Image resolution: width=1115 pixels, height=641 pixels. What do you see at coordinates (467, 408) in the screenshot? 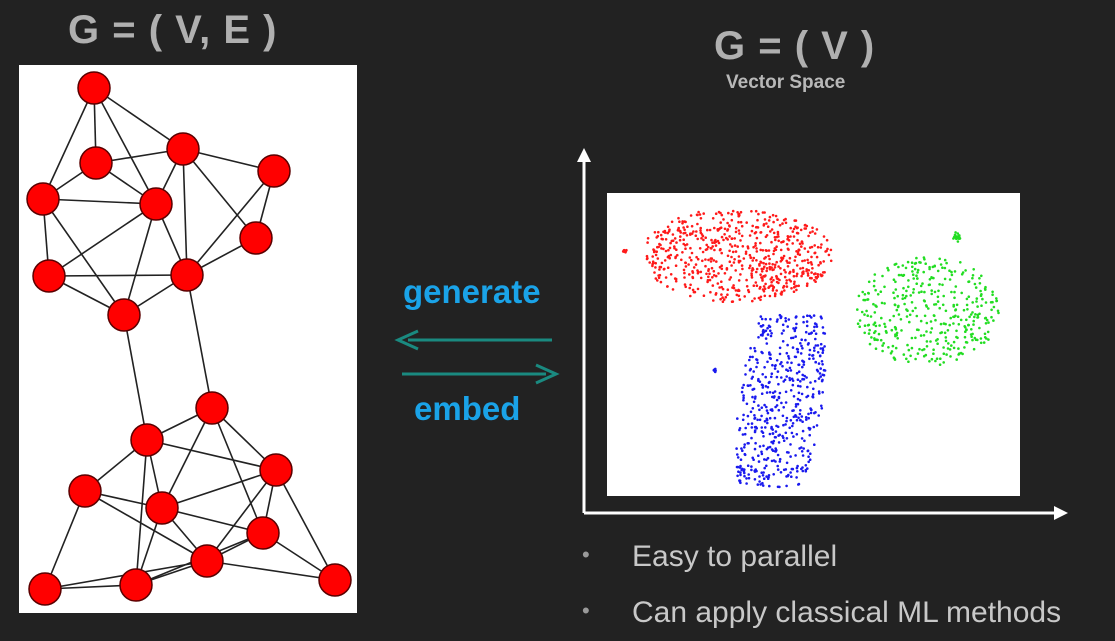
I see `embed-label: embed` at bounding box center [467, 408].